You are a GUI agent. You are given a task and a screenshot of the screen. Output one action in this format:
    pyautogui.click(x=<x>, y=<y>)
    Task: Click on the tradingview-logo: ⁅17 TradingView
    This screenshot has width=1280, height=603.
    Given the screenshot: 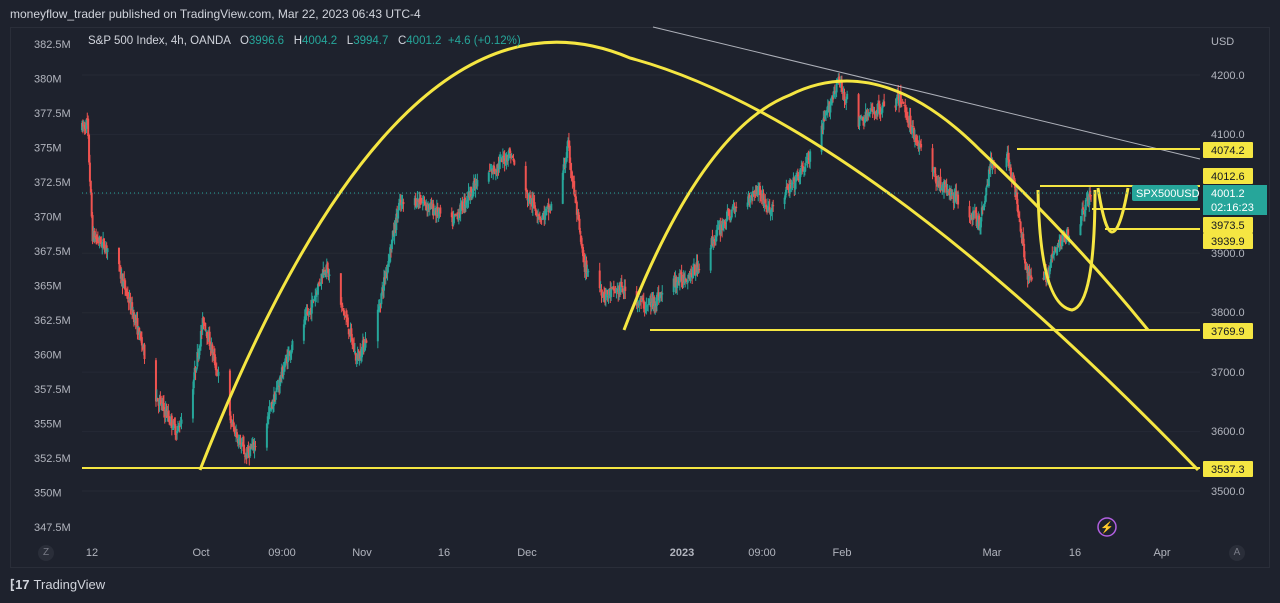 What is the action you would take?
    pyautogui.click(x=57, y=585)
    